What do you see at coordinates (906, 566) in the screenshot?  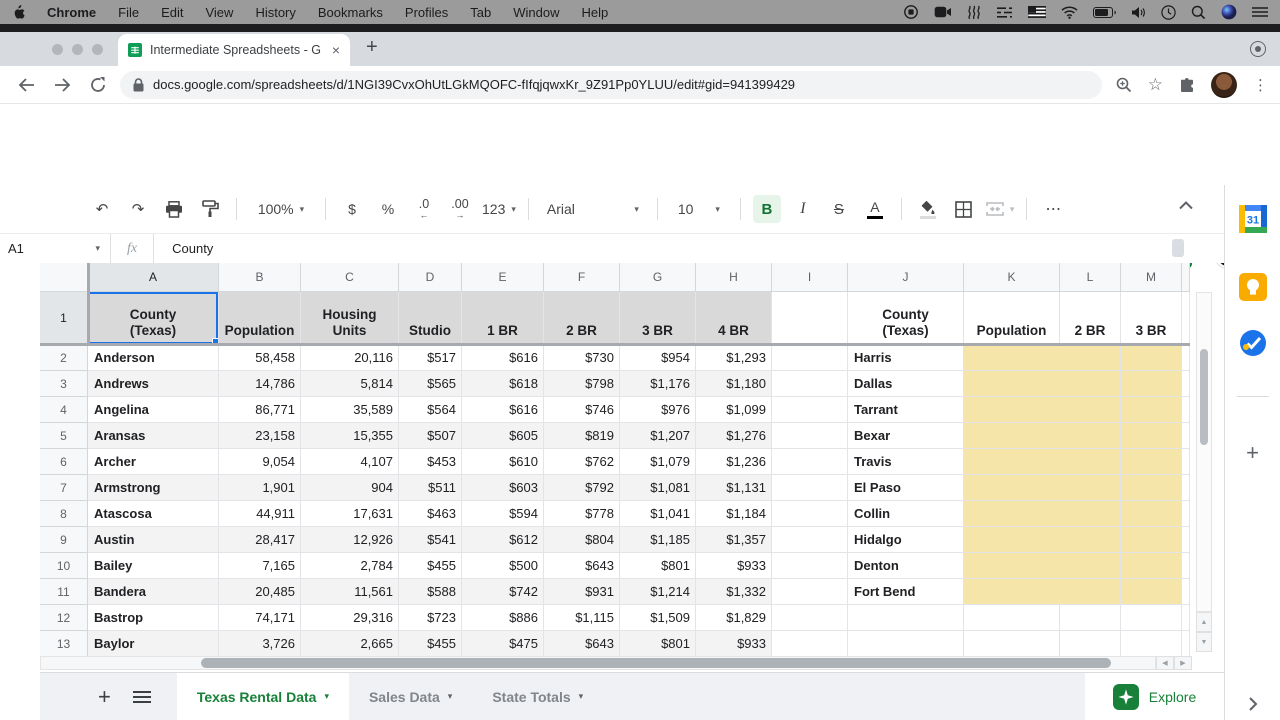 I see `cell-J10: Denton` at bounding box center [906, 566].